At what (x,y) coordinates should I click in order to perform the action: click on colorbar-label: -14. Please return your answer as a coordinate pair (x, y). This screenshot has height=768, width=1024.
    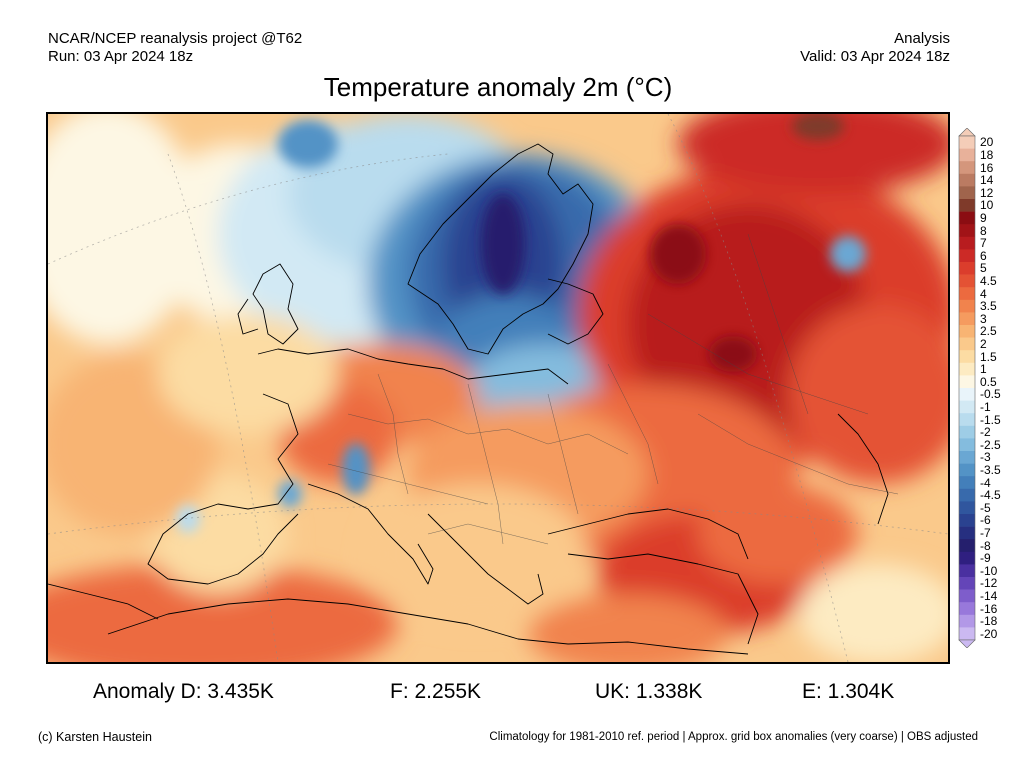
    Looking at the image, I should click on (989, 595).